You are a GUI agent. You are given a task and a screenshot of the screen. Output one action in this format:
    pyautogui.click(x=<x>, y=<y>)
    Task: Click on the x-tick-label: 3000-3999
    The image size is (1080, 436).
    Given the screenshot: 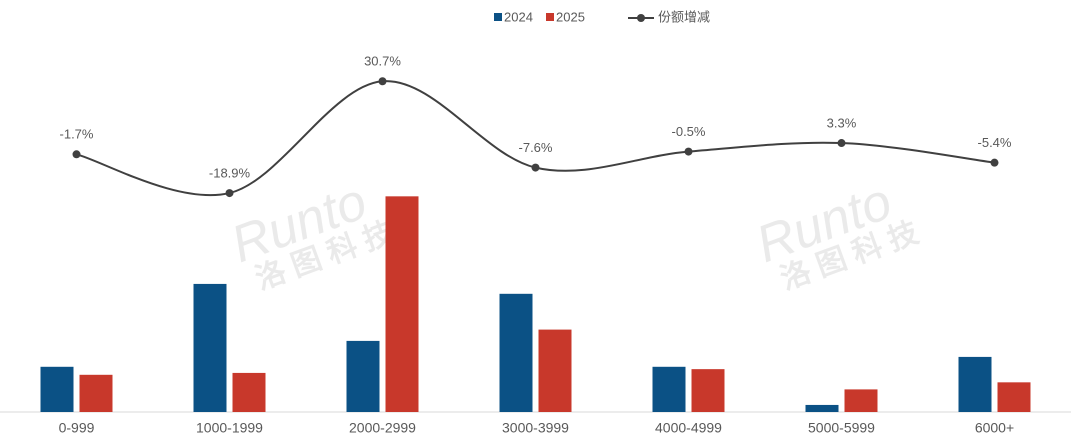 What is the action you would take?
    pyautogui.click(x=535, y=428)
    